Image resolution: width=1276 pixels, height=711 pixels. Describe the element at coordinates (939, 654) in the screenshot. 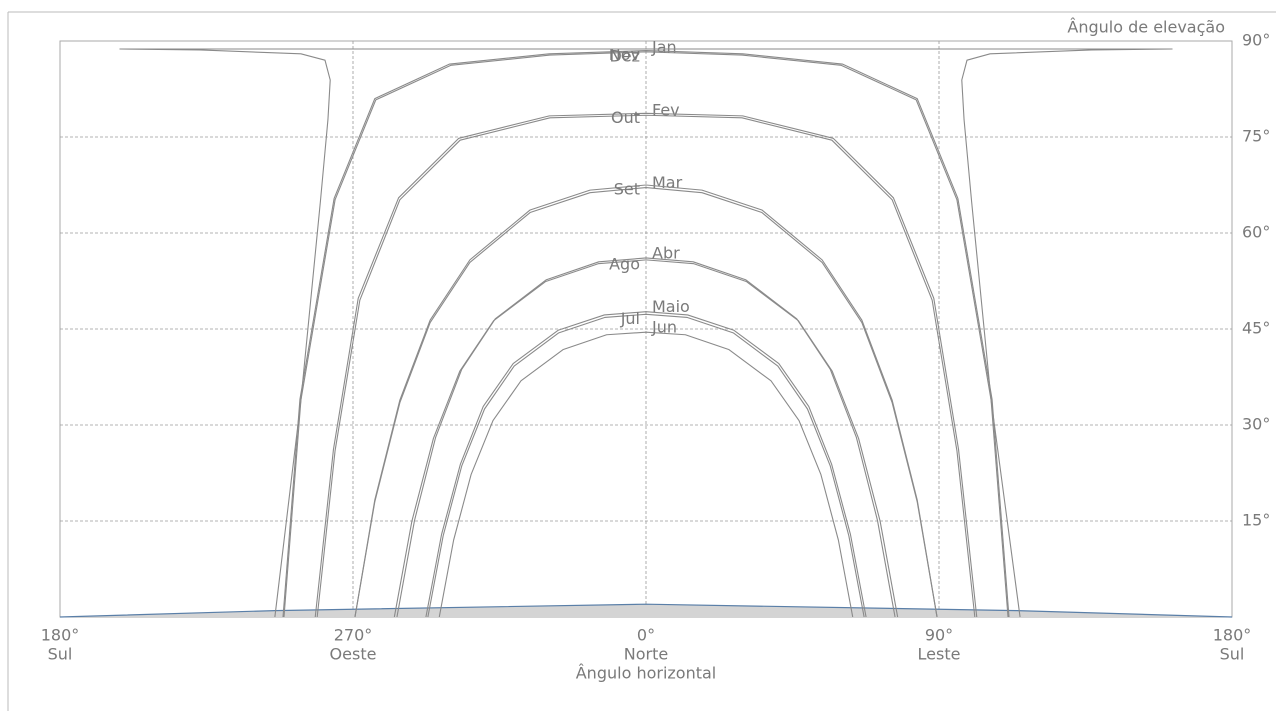

I see `x-tick-direction: Leste` at that location.